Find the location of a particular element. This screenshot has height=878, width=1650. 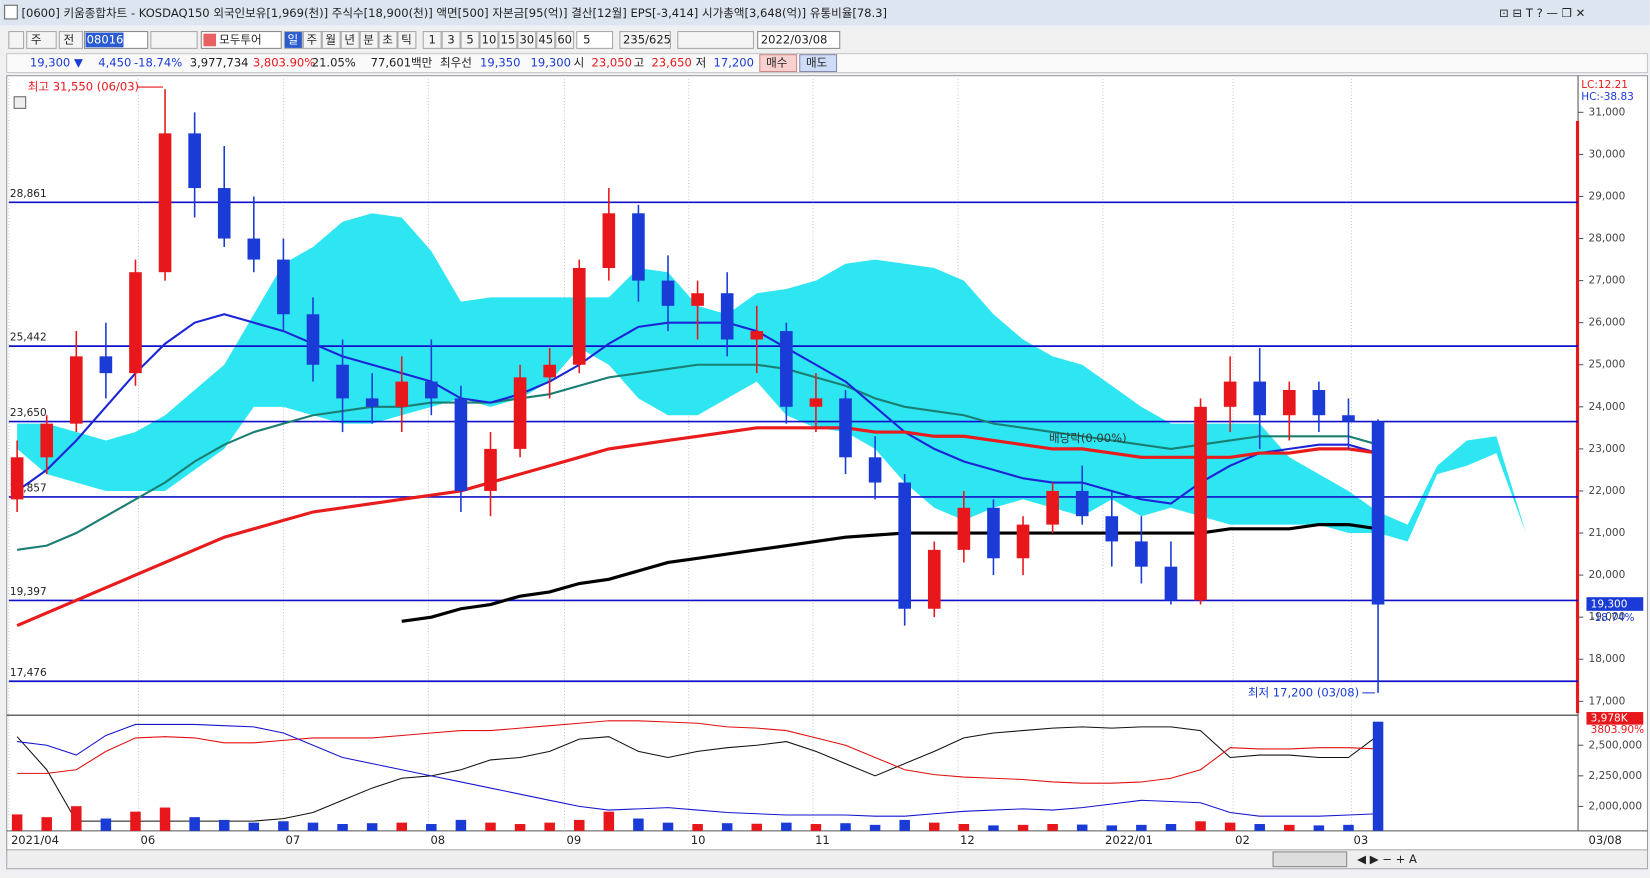

period: 년 is located at coordinates (349, 39).